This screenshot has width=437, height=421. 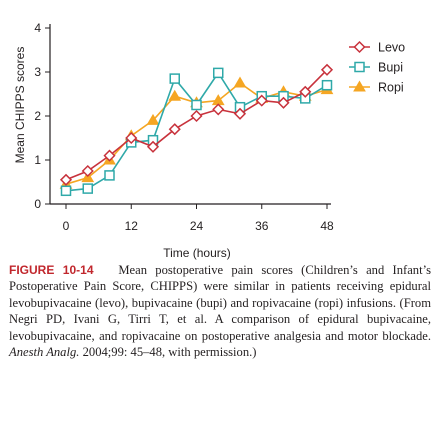 I want to click on x-tick-label: 0, so click(x=66, y=226).